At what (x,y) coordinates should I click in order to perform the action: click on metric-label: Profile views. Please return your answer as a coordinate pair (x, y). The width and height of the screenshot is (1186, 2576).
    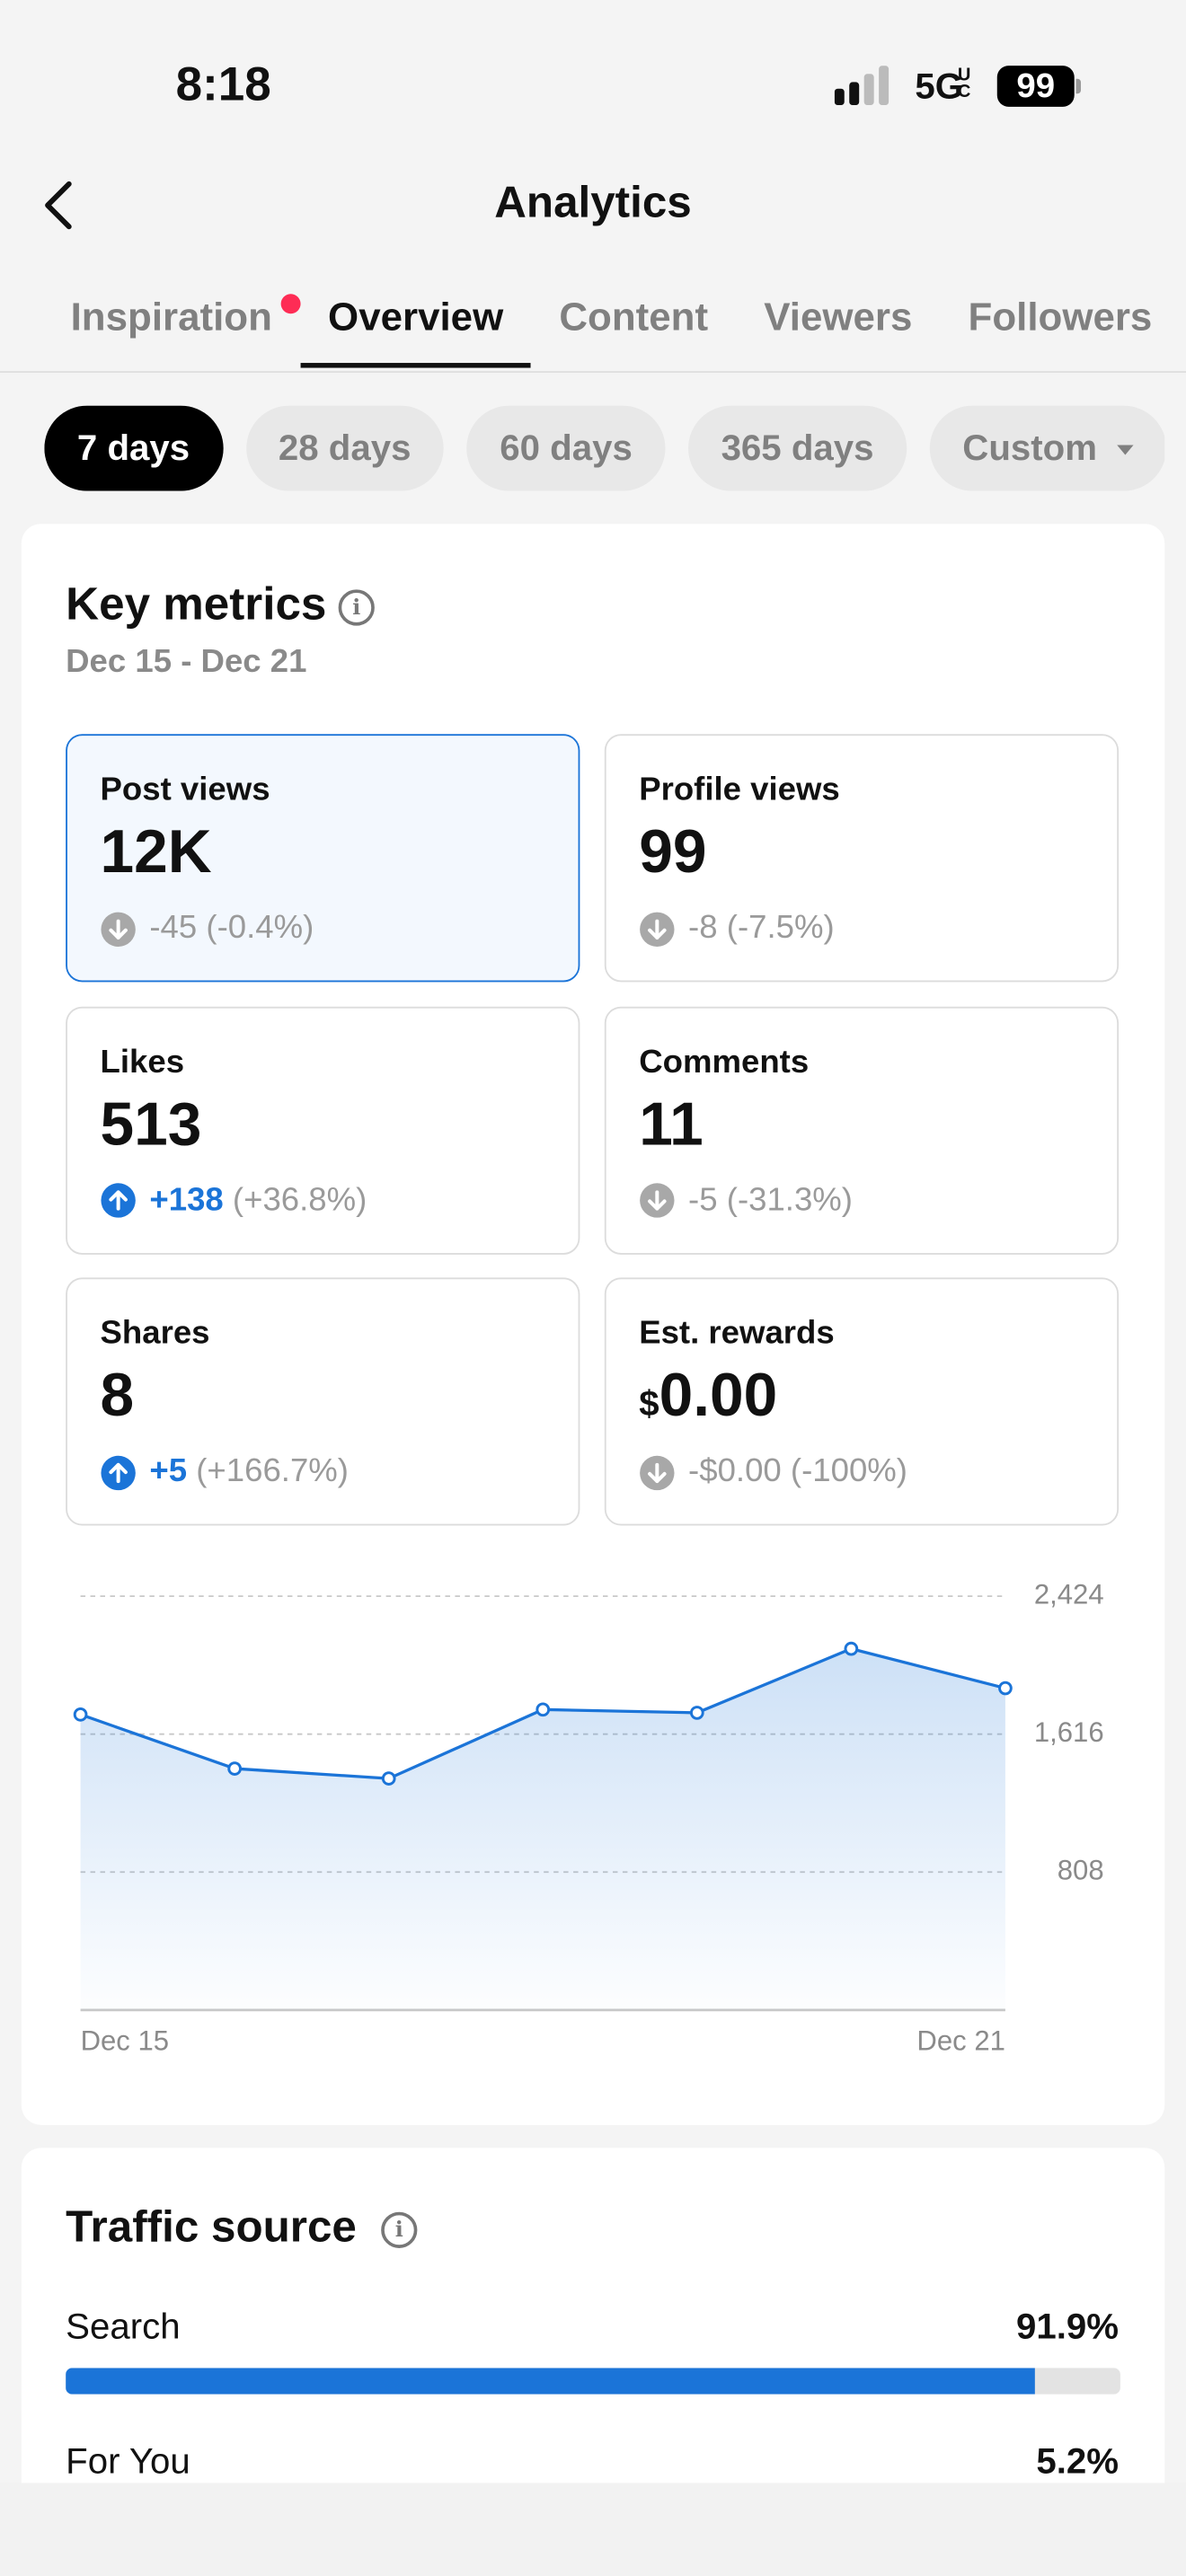
    Looking at the image, I should click on (739, 790).